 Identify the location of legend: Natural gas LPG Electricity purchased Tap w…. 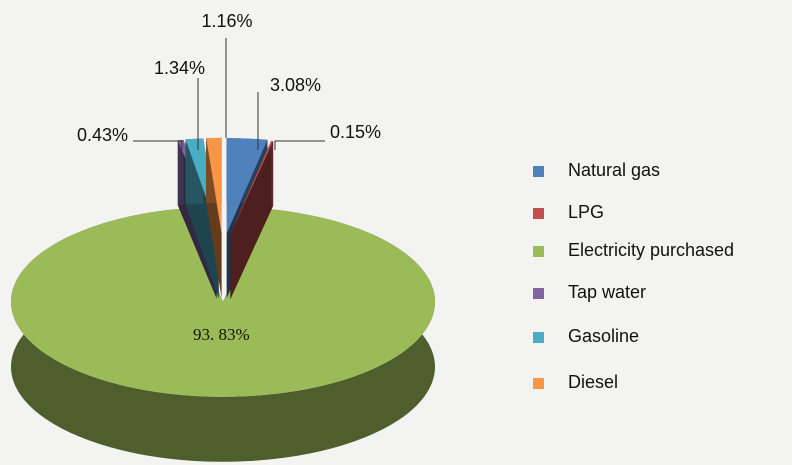
(633, 276).